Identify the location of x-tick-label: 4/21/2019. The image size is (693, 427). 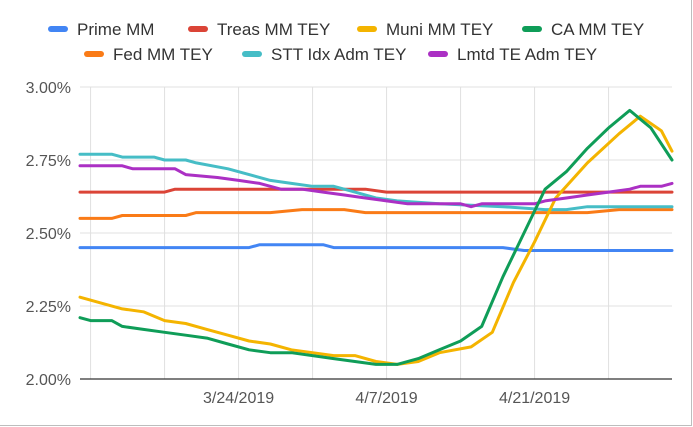
(534, 398).